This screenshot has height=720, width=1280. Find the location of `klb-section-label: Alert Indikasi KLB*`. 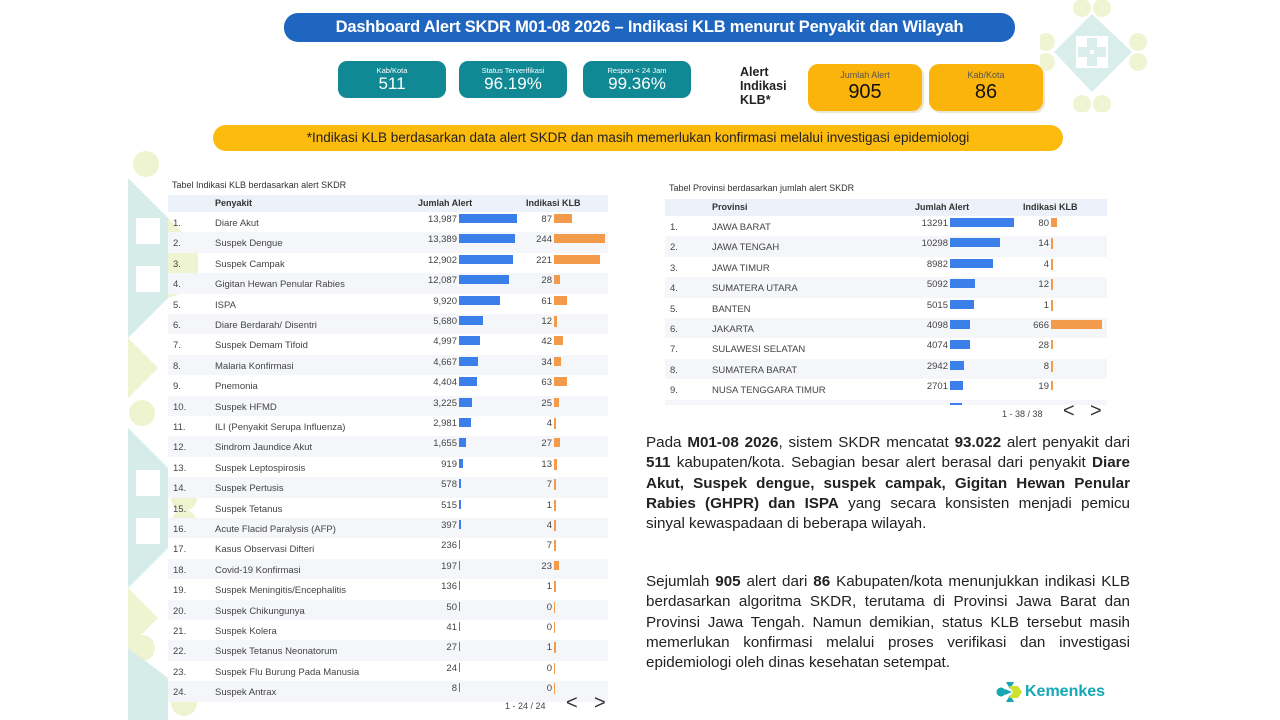

klb-section-label: Alert Indikasi KLB* is located at coordinates (770, 86).